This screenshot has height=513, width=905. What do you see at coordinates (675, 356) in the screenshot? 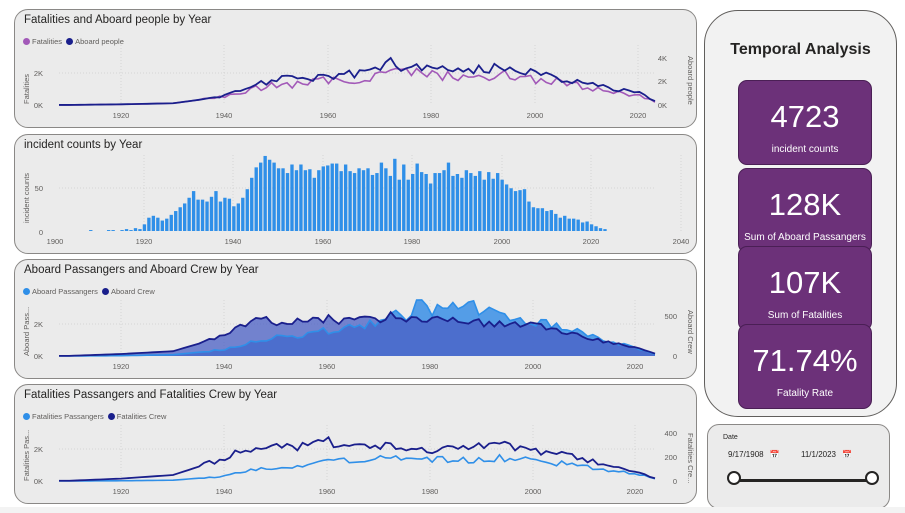
I see `y2-tick: 0` at bounding box center [675, 356].